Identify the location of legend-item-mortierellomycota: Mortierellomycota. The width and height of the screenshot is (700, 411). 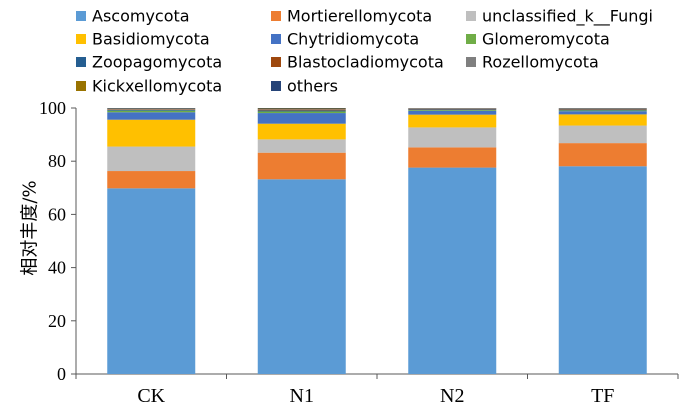
(351, 16).